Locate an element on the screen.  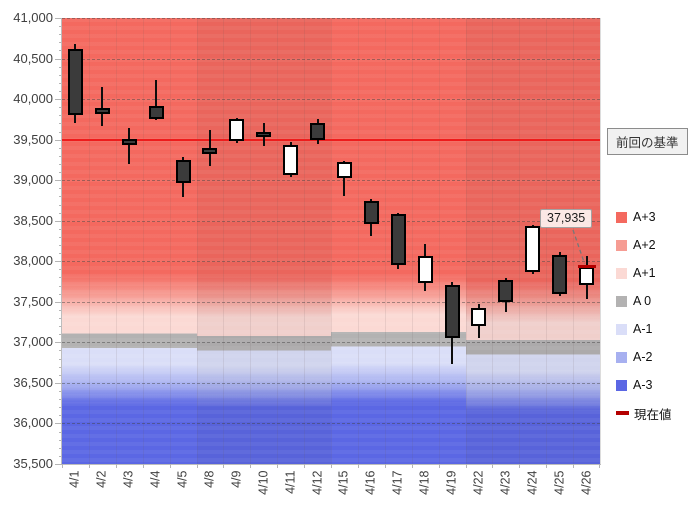
x-tick-label: 4/22 is located at coordinates (478, 482).